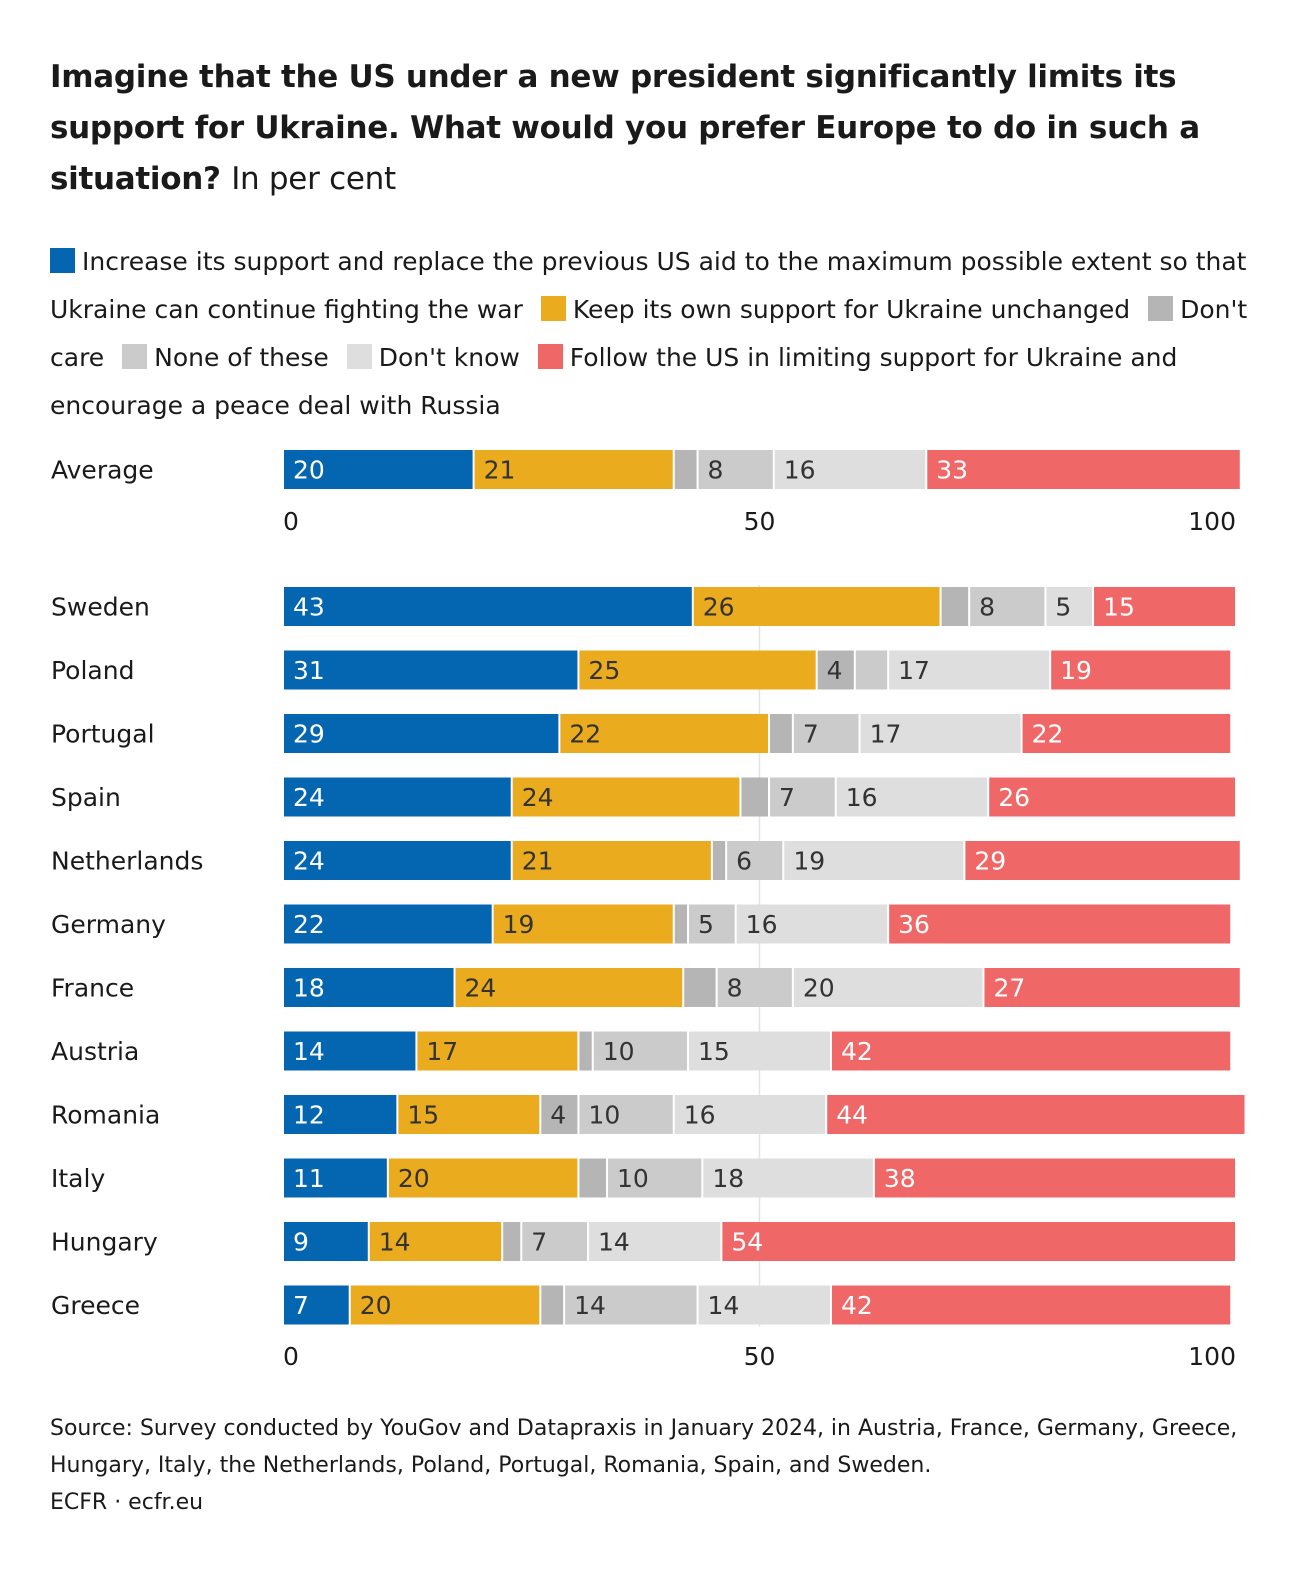 This screenshot has height=1582, width=1300. I want to click on bar-portugal-keep, so click(664, 733).